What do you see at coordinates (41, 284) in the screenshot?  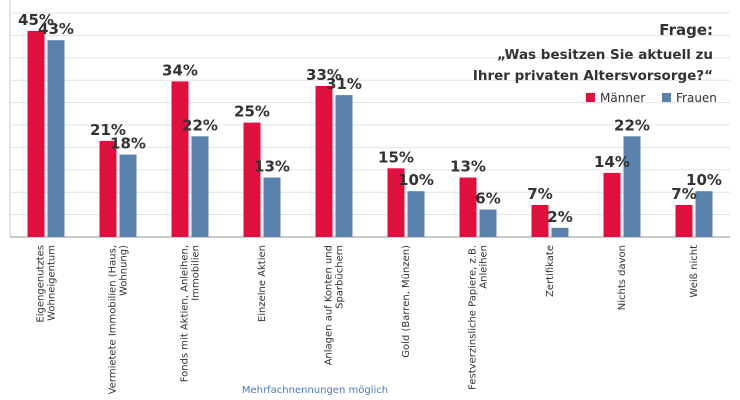 I see `category-label: Eigengenutztes` at bounding box center [41, 284].